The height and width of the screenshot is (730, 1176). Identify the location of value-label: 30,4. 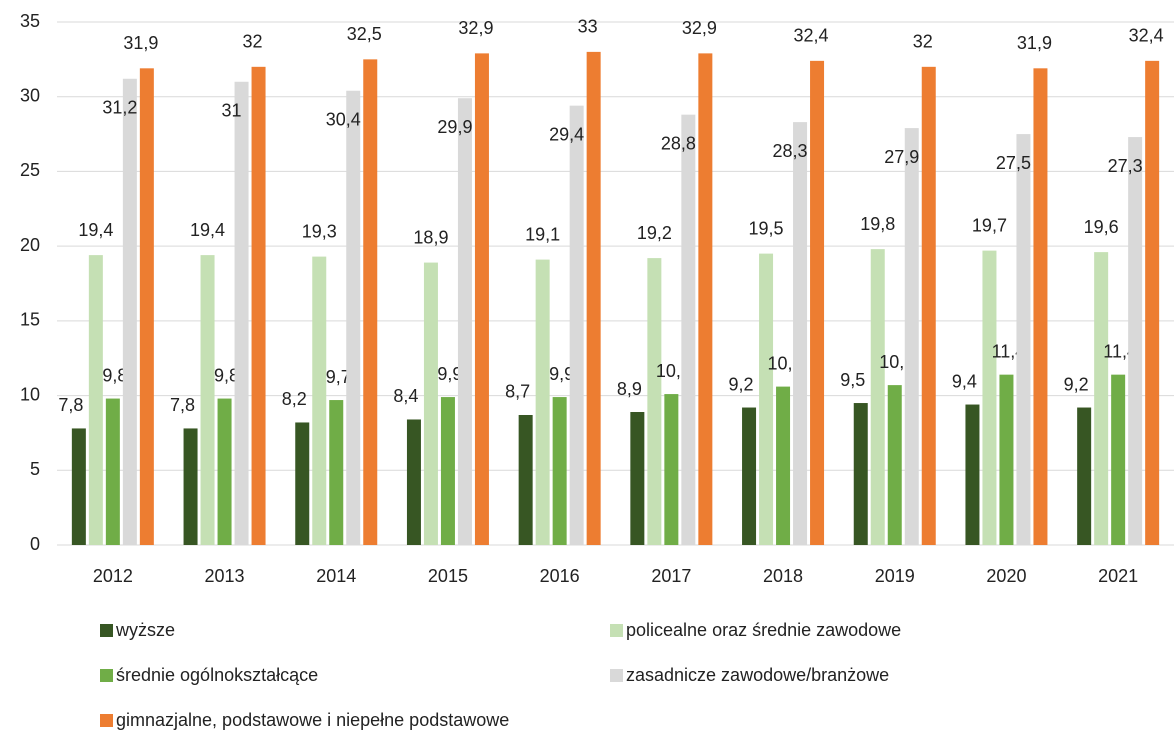
(343, 119).